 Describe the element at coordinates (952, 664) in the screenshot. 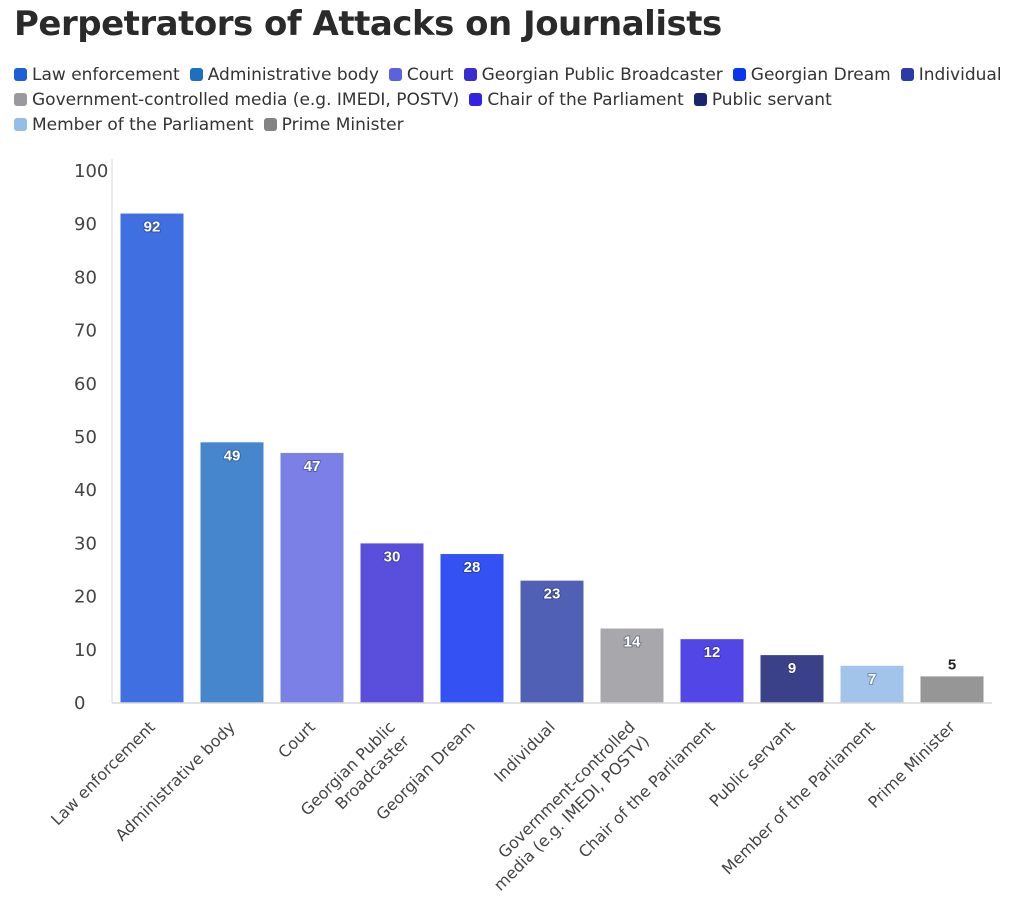

I see `data-label: 5` at that location.